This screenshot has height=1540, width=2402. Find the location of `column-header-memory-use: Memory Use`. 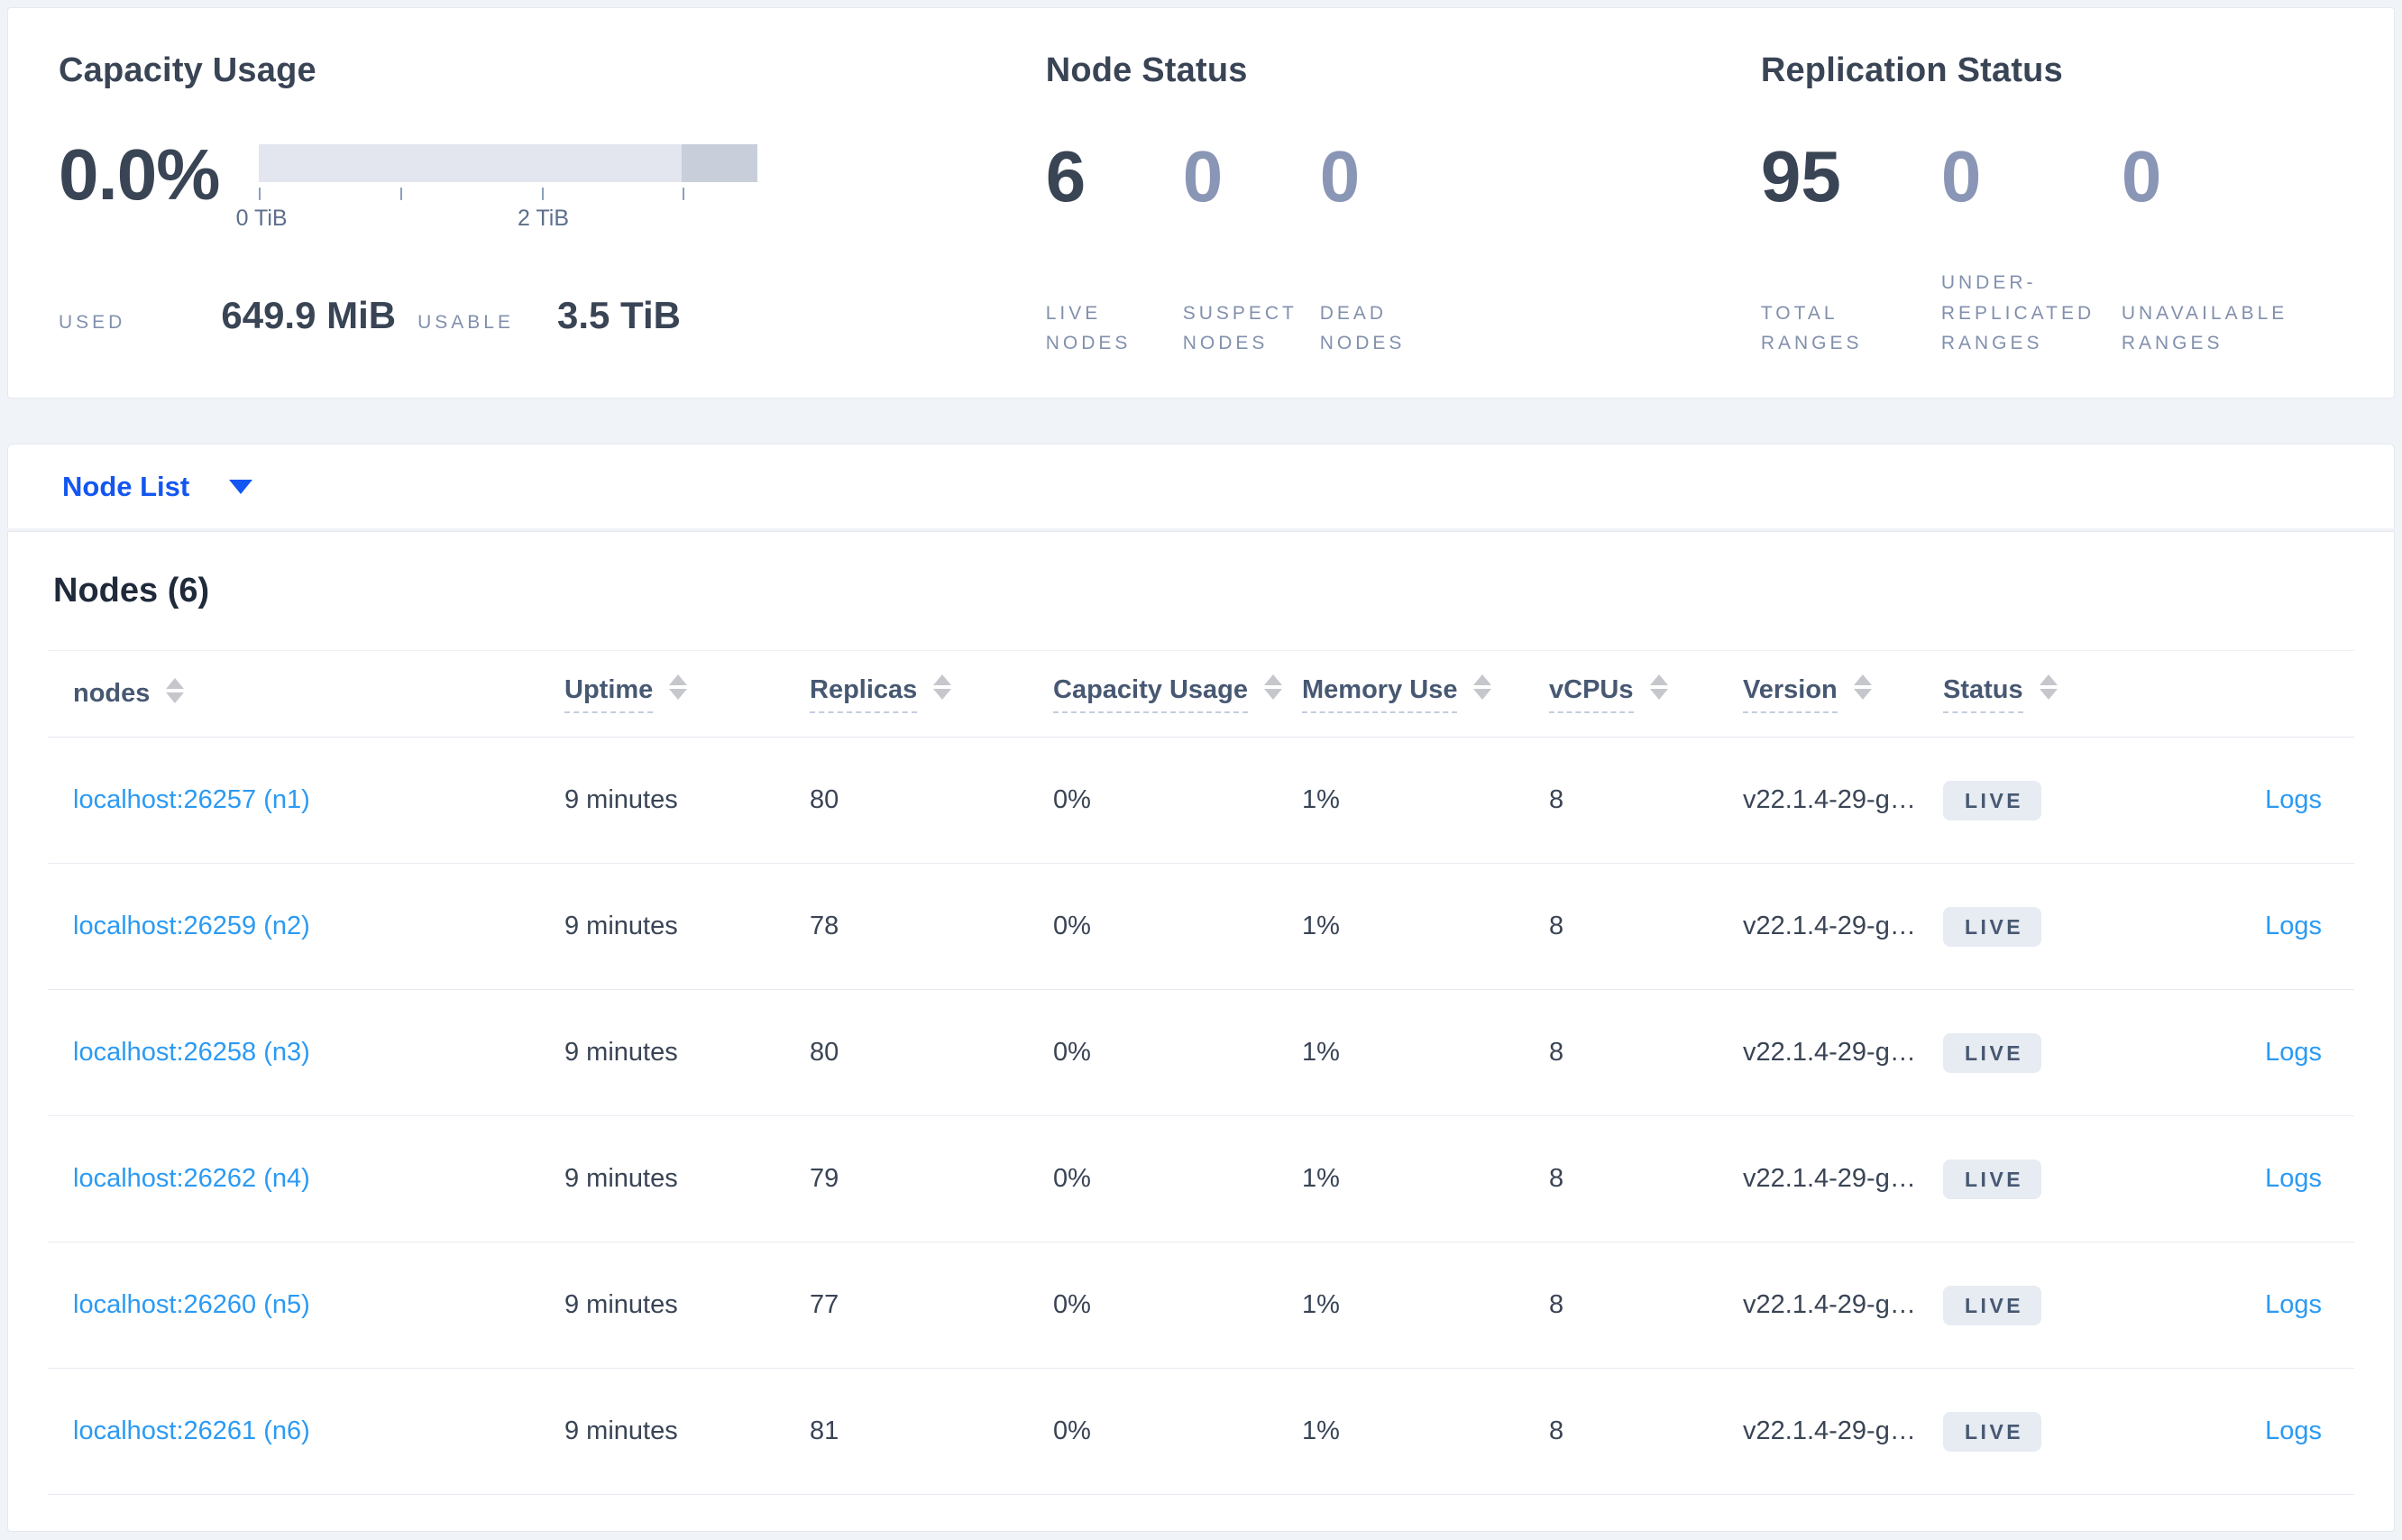

column-header-memory-use: Memory Use is located at coordinates (1400, 694).